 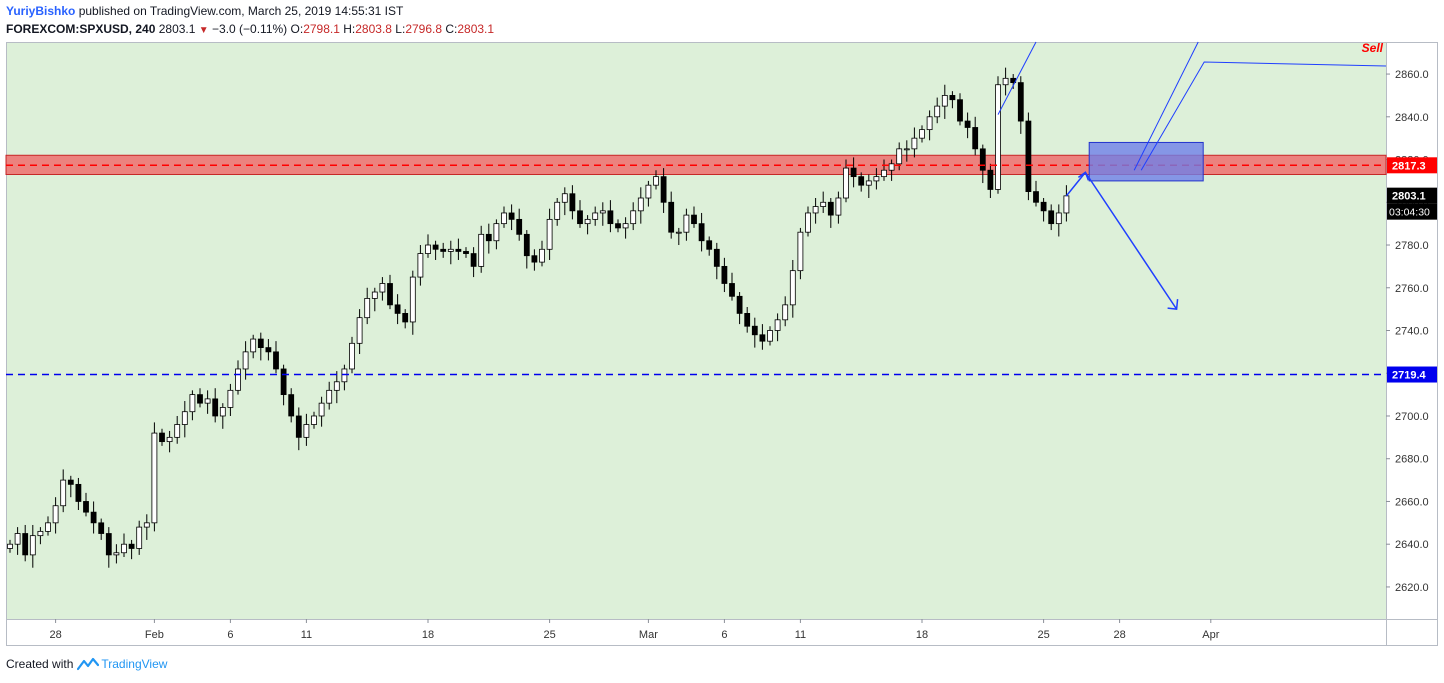 I want to click on tradingview-brand: TradingView, so click(x=134, y=664).